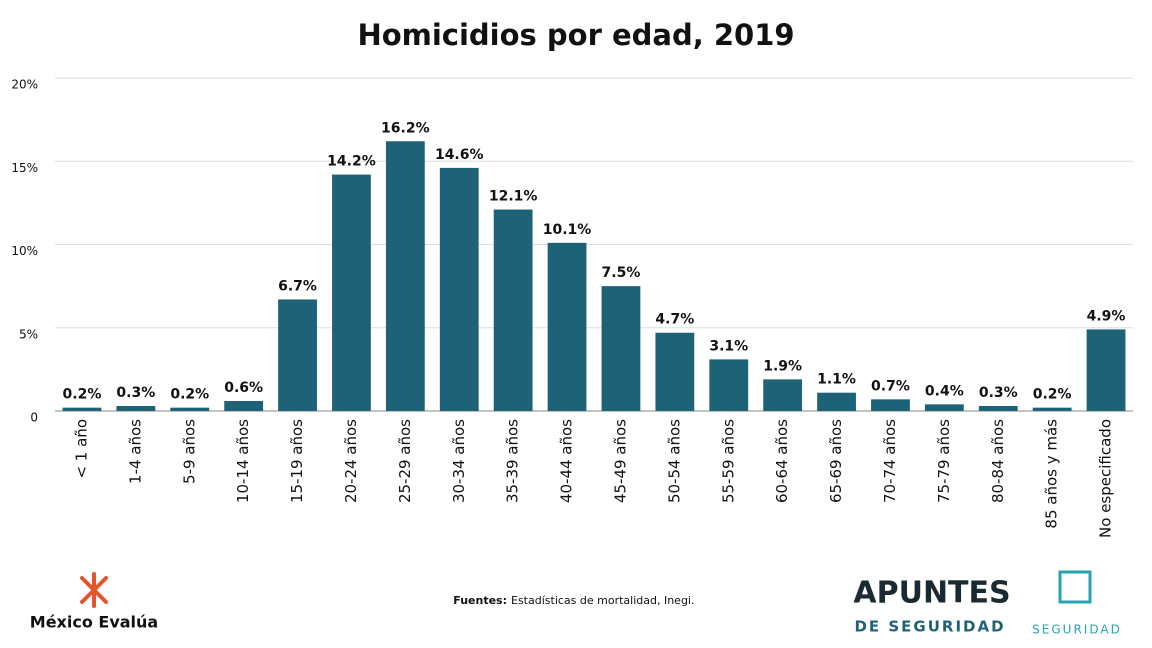 Image resolution: width=1152 pixels, height=648 pixels. What do you see at coordinates (405, 128) in the screenshot?
I see `value-label: 16.2%` at bounding box center [405, 128].